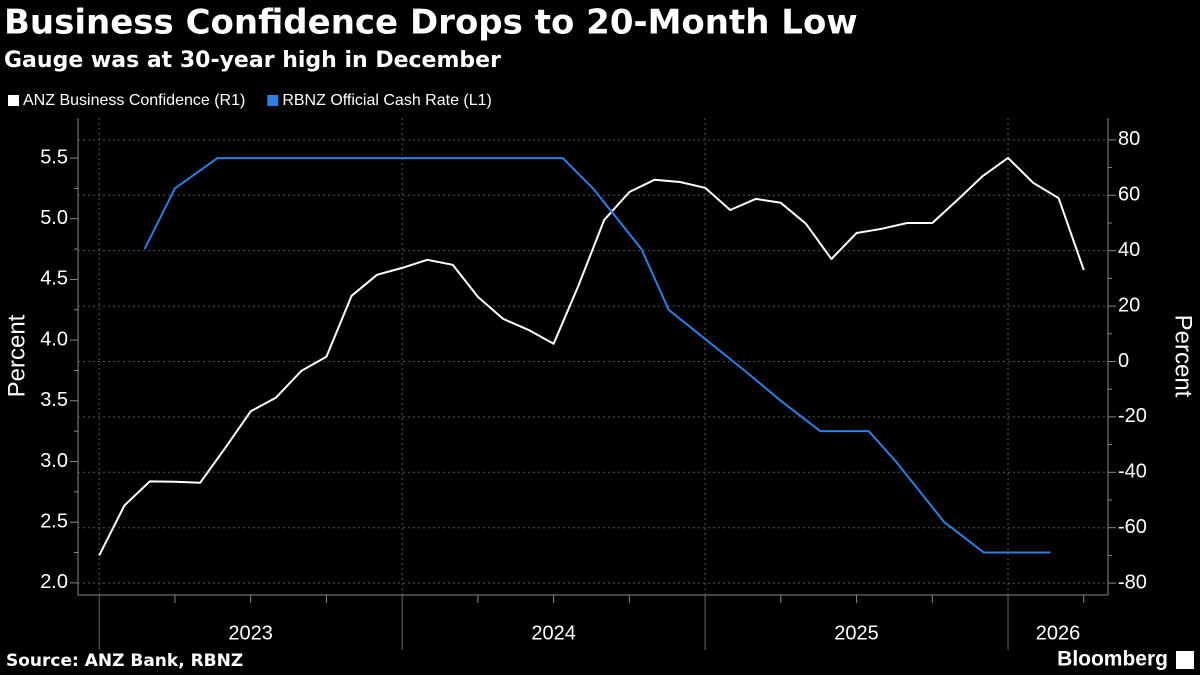 This screenshot has width=1200, height=675. What do you see at coordinates (250, 633) in the screenshot?
I see `x-tick-label: 2023` at bounding box center [250, 633].